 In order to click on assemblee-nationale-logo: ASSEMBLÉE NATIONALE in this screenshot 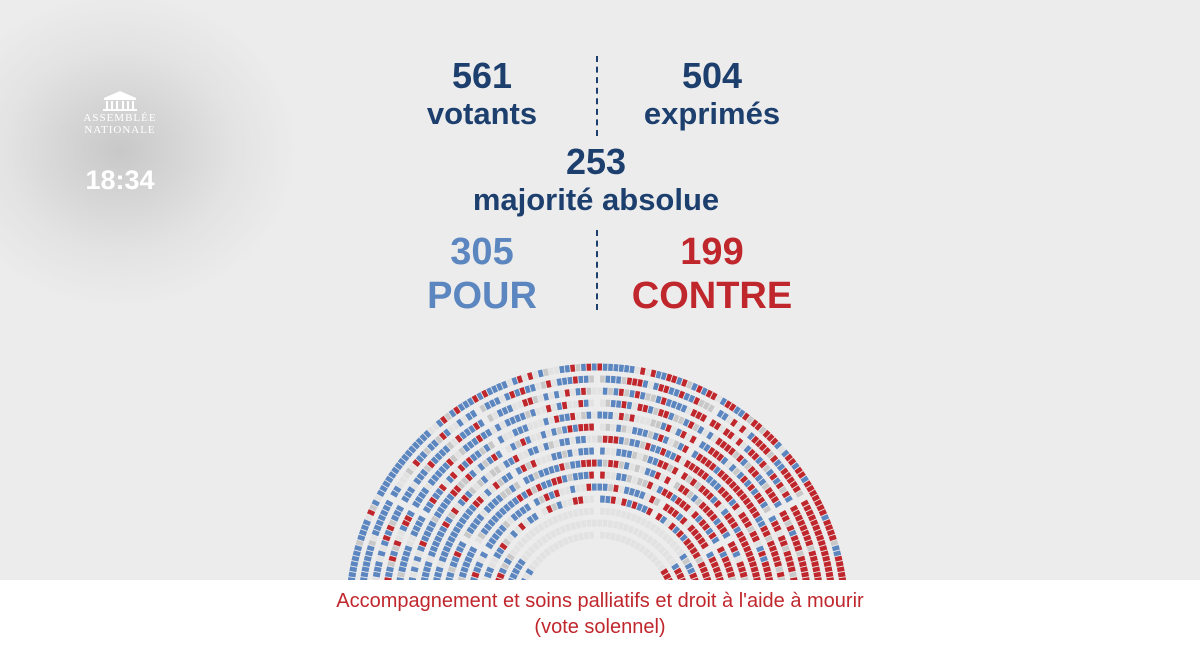, I will do `click(120, 113)`.